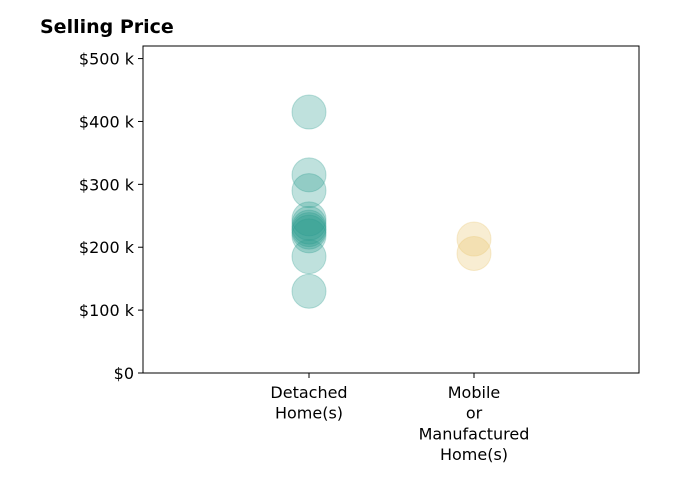 Image resolution: width=679 pixels, height=503 pixels. What do you see at coordinates (474, 392) in the screenshot?
I see `x-tick-label-line: Mobile` at bounding box center [474, 392].